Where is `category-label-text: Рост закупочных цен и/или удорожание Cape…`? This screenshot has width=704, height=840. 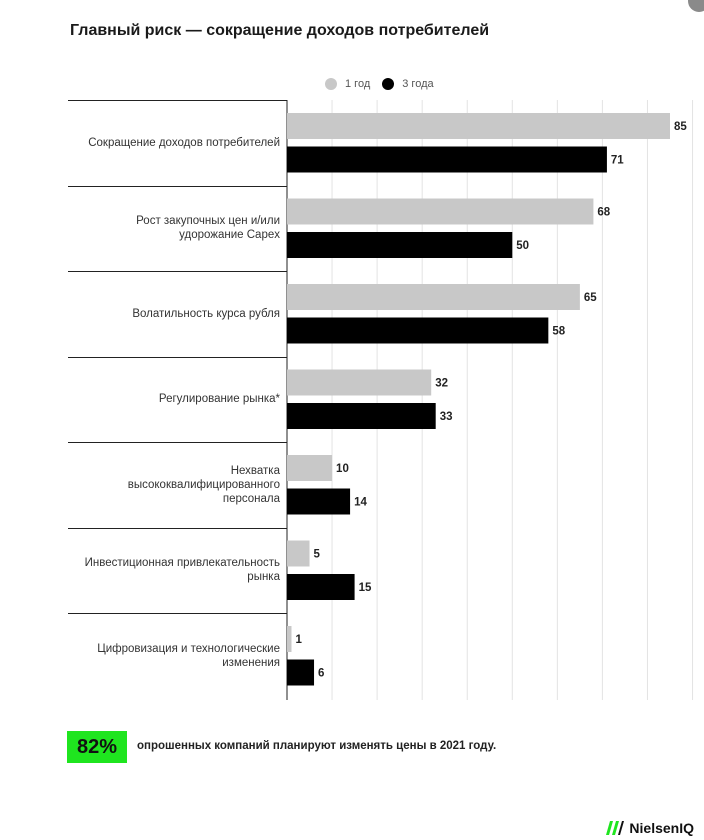
category-label-text: Рост закупочных цен и/или удорожание Cape… is located at coordinates (208, 228).